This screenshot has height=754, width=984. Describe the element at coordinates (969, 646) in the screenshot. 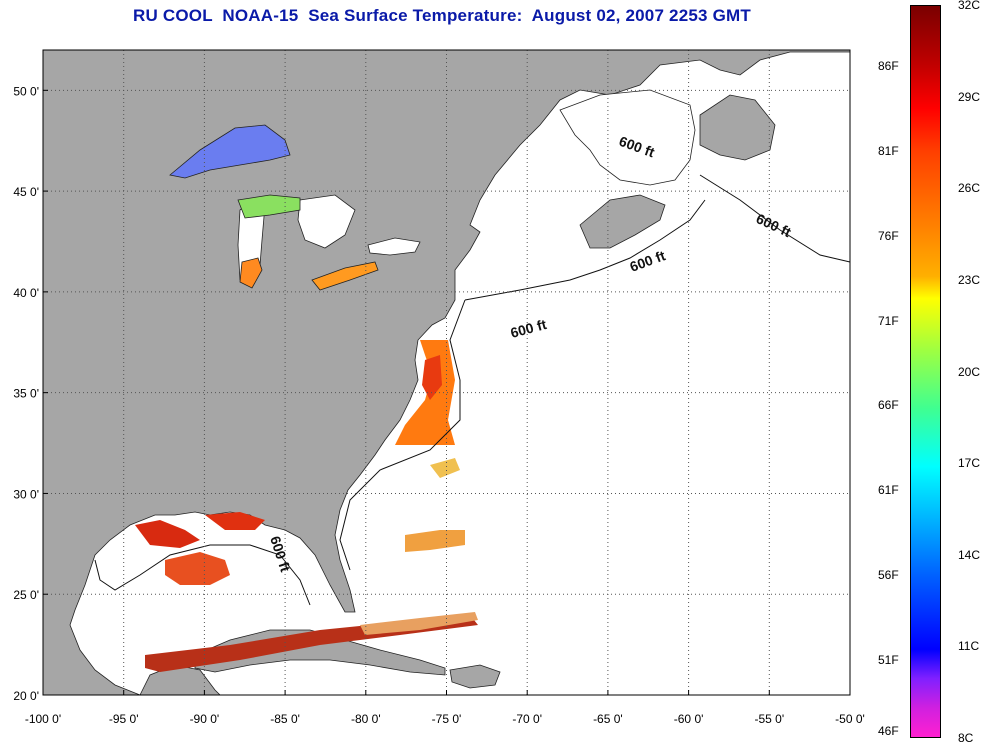

I see `colorbar-celsius-label: 11C` at that location.